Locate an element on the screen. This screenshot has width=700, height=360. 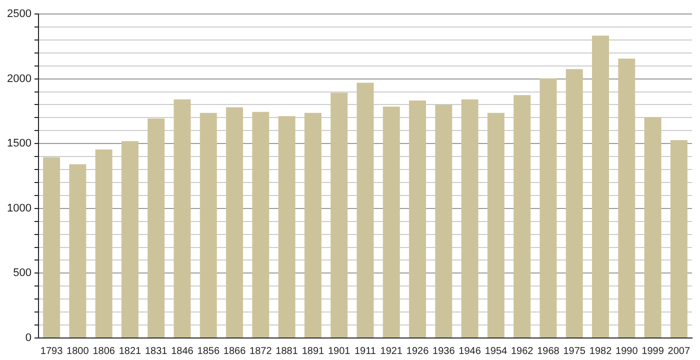
y-tick-label: 1500 is located at coordinates (19, 144).